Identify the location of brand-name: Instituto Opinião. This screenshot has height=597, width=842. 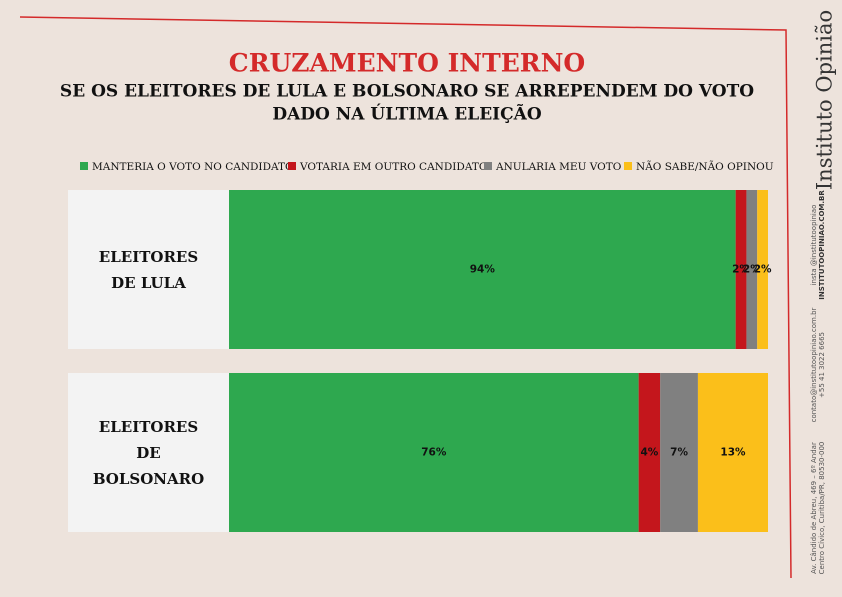
(825, 100).